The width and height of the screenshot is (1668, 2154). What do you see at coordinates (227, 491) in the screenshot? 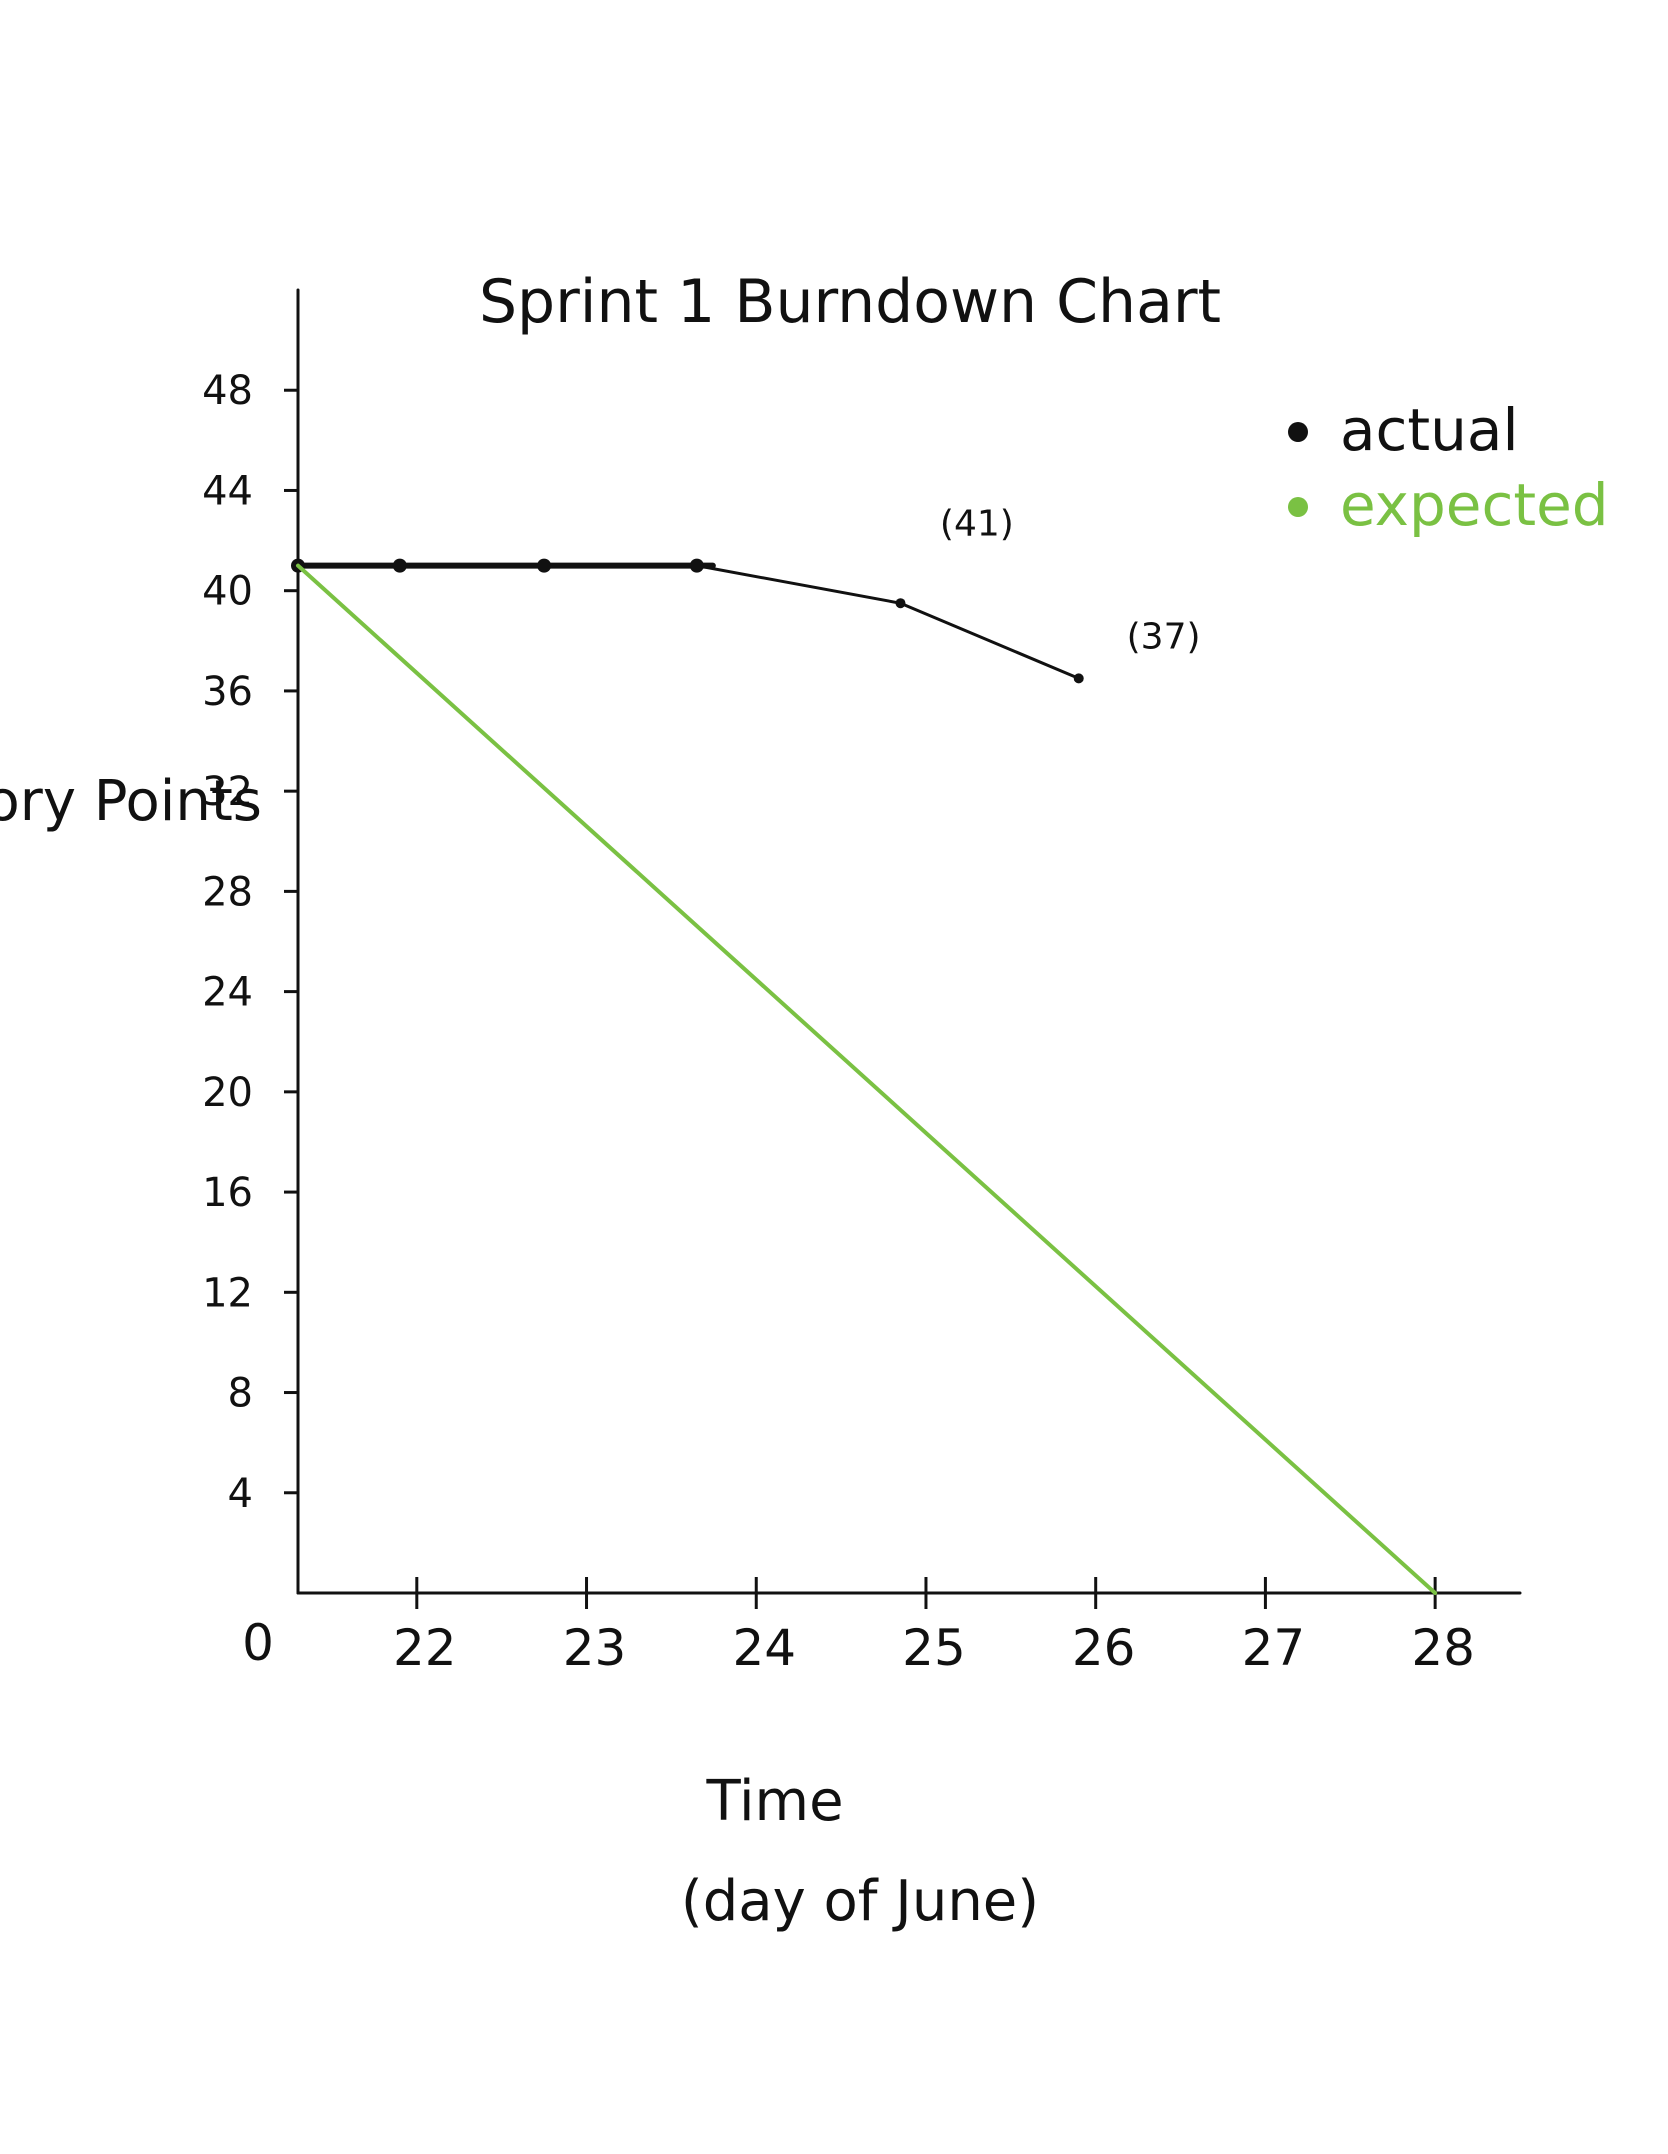
I see `y-tick-label: 44` at bounding box center [227, 491].